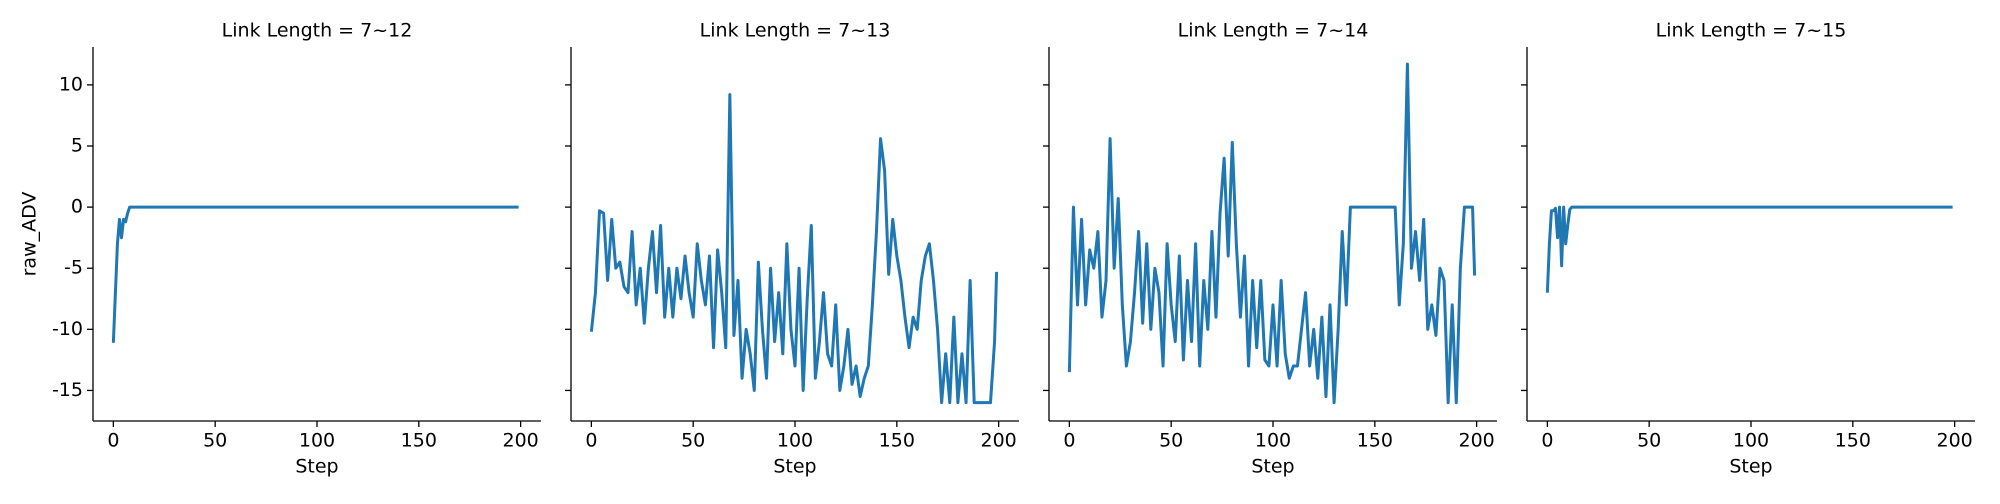 The height and width of the screenshot is (504, 2000). What do you see at coordinates (317, 31) in the screenshot?
I see `panel-title: Link Length = 7~12` at bounding box center [317, 31].